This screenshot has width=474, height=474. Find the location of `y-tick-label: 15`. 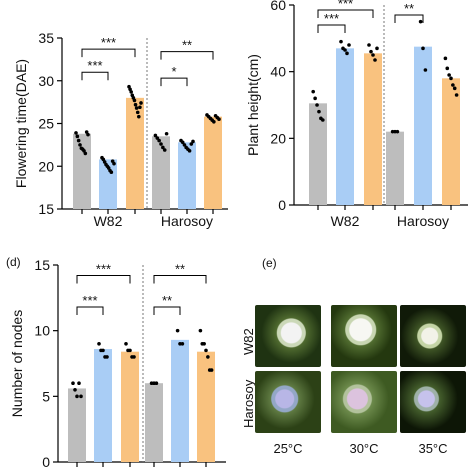

y-tick-label: 15 is located at coordinates (42, 265).